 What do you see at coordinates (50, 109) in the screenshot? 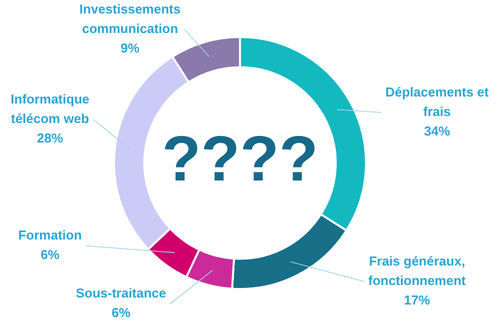
I see `slice-label: Informatique télécom web` at bounding box center [50, 109].